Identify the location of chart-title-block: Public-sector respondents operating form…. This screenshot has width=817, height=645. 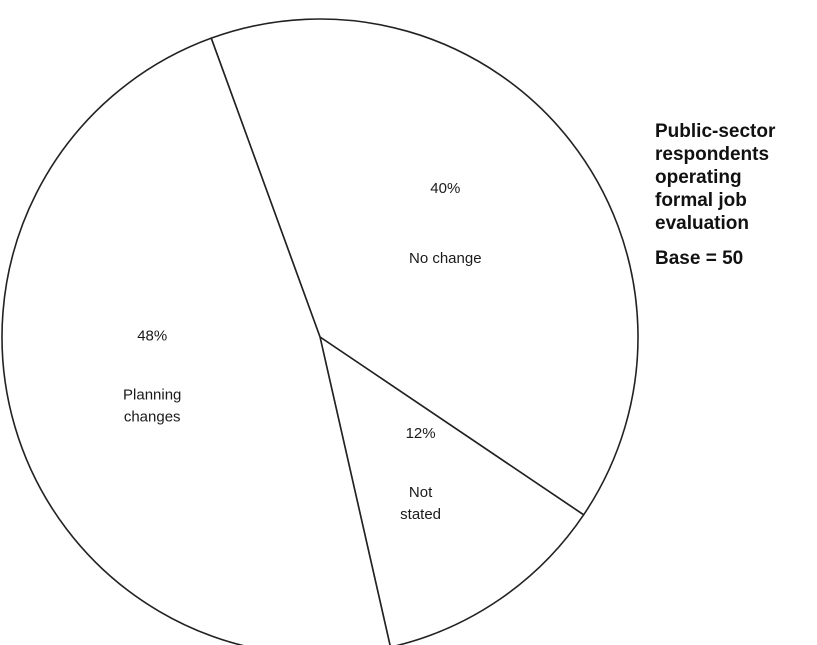
(735, 195).